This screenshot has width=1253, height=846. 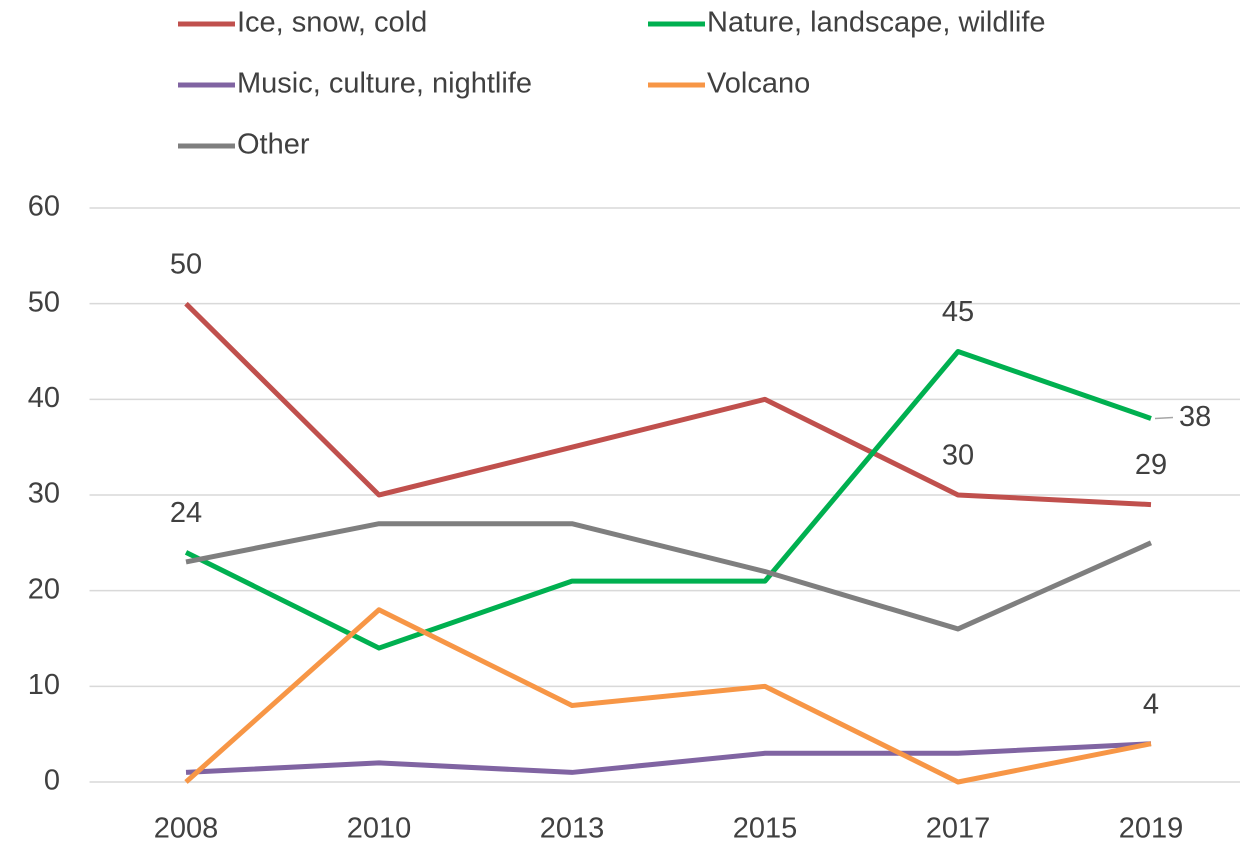 I want to click on y-tick-label: 60, so click(x=44, y=207).